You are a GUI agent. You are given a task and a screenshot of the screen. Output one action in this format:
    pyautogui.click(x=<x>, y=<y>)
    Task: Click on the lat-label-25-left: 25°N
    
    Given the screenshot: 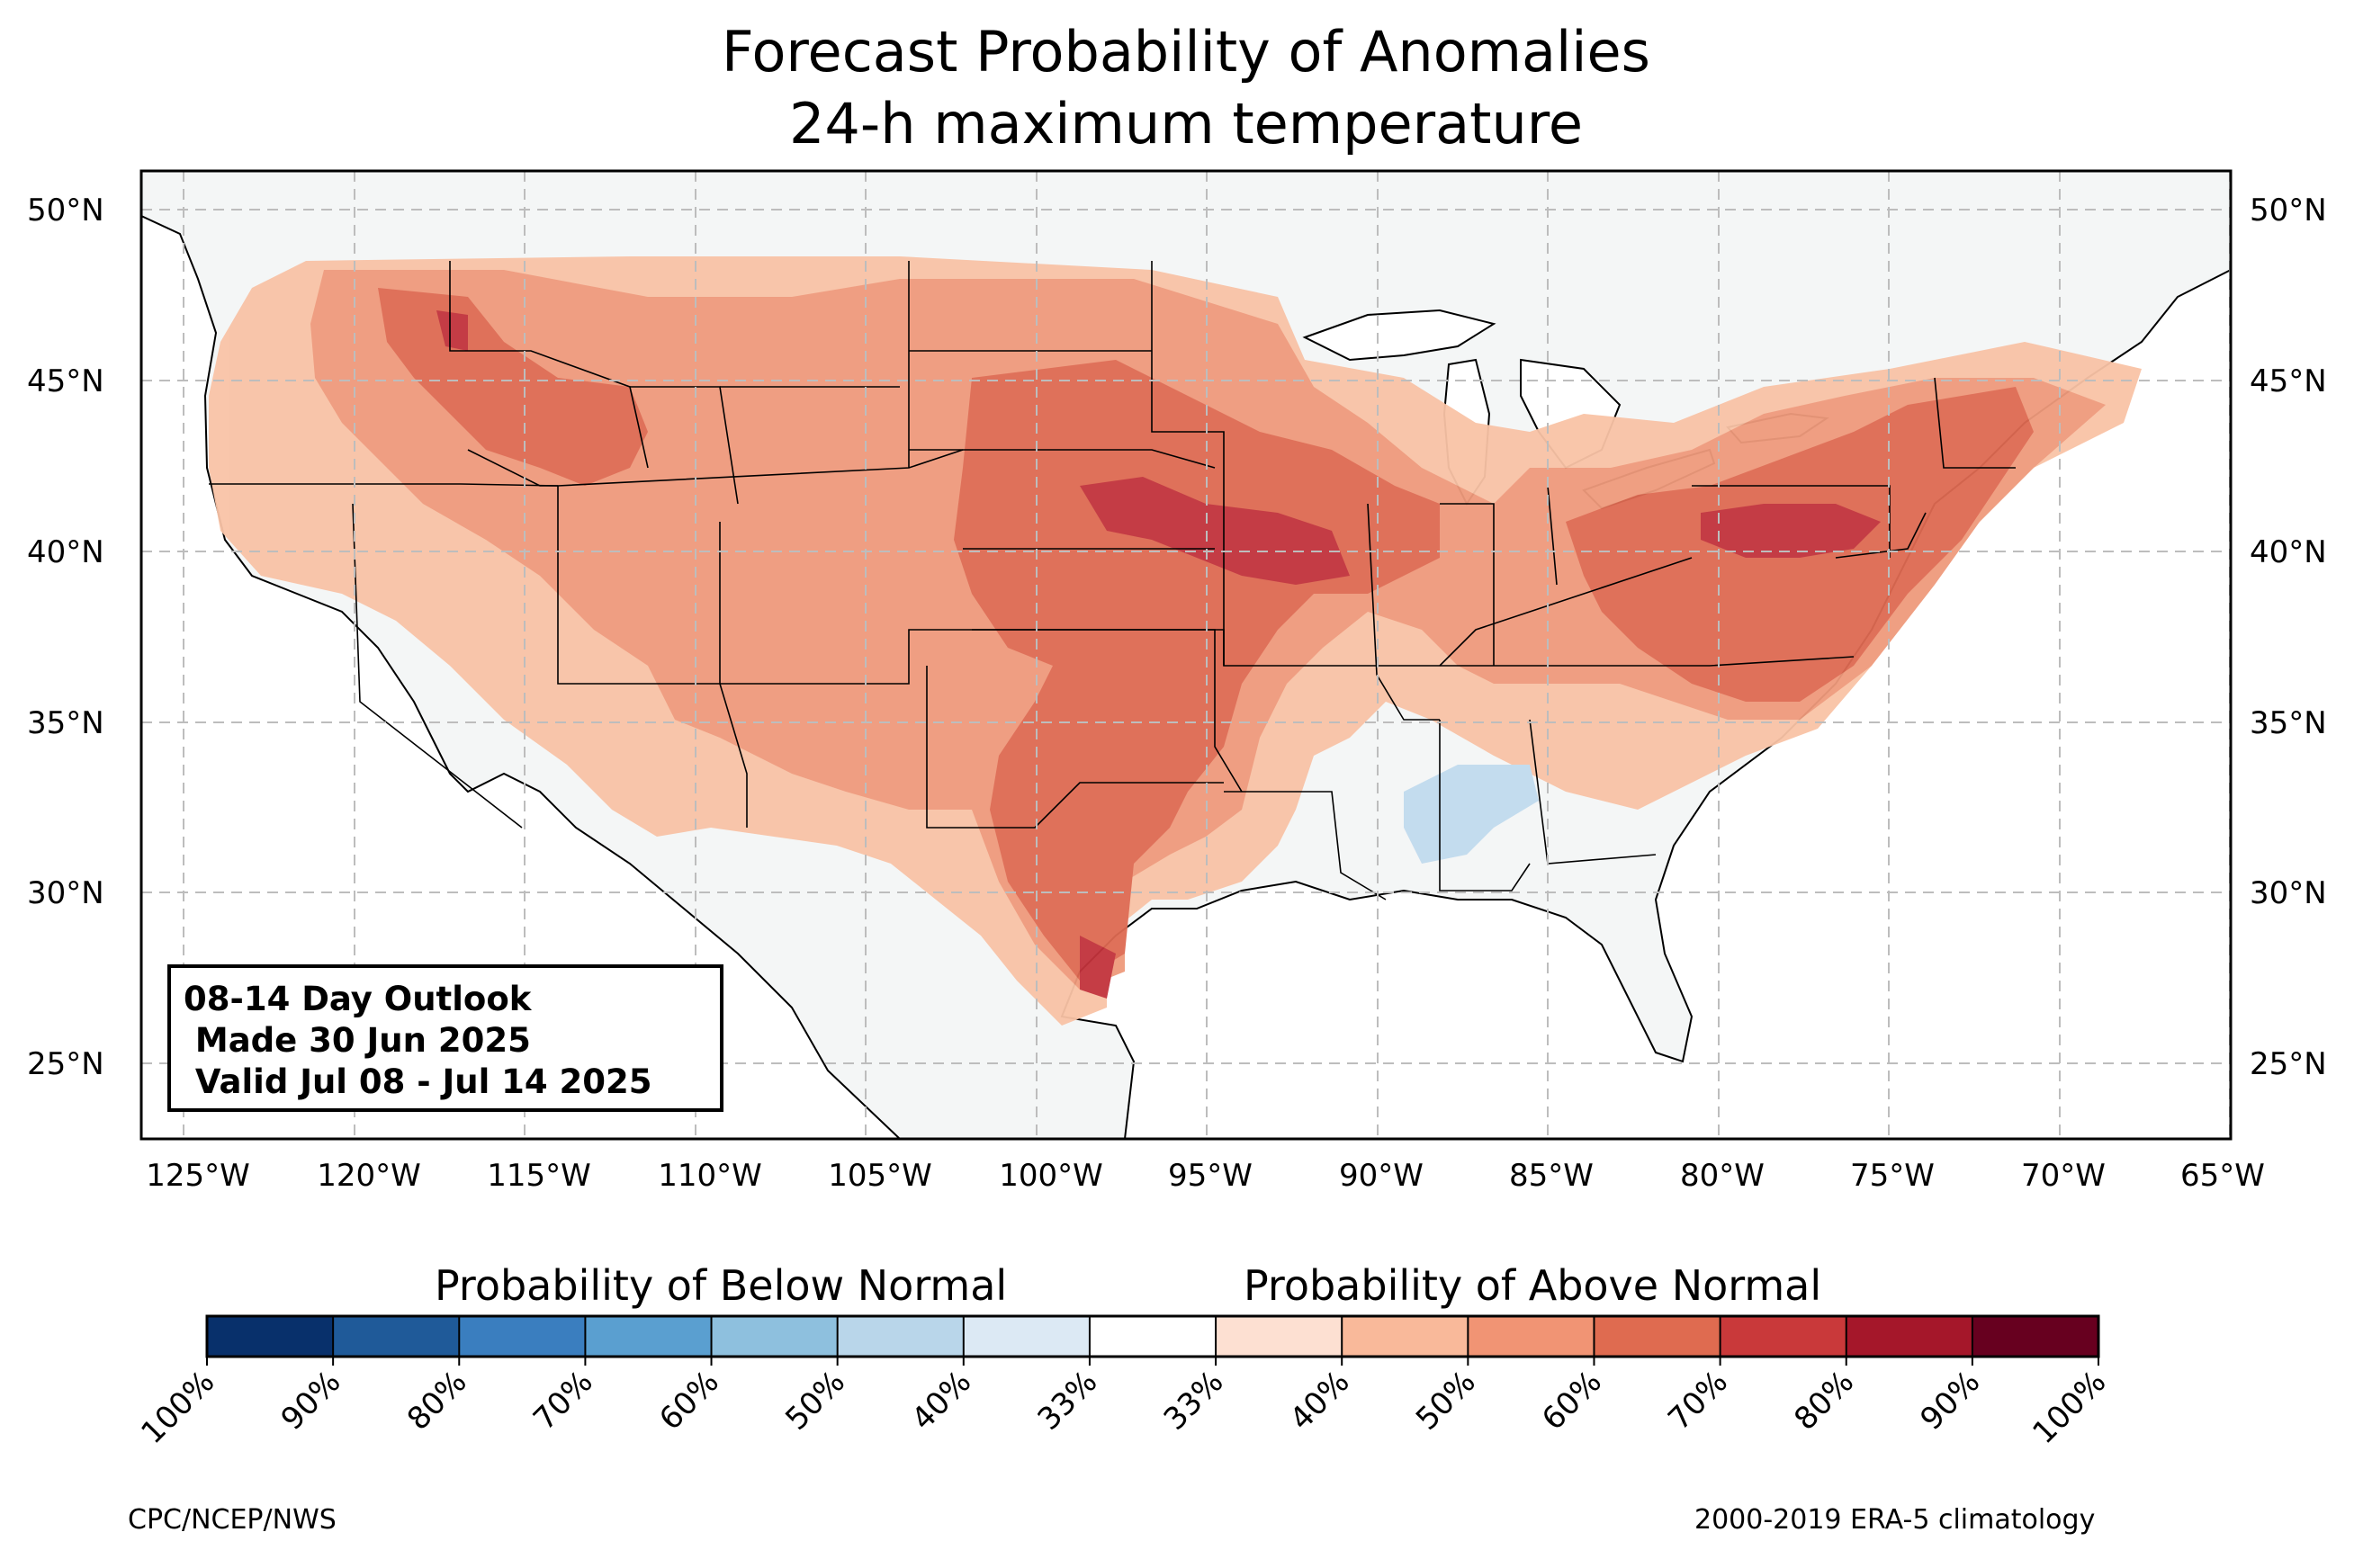 What is the action you would take?
    pyautogui.click(x=65, y=1064)
    